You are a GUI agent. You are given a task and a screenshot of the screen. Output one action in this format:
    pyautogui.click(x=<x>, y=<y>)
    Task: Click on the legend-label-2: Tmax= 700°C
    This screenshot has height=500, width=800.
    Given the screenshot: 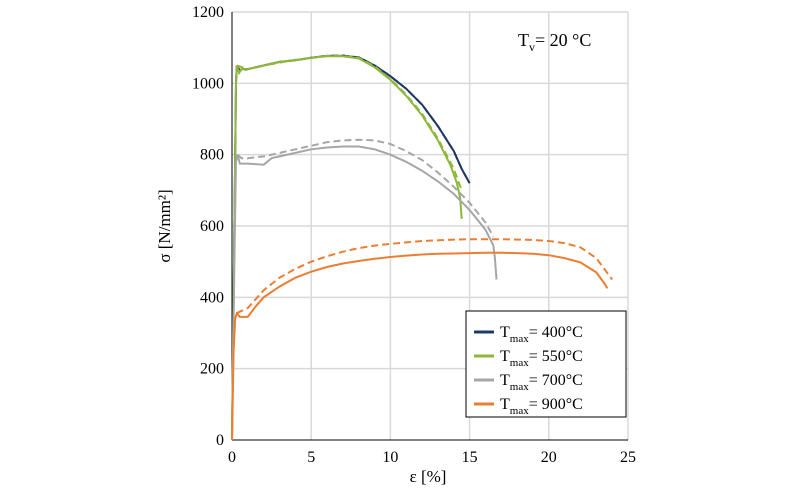 What is the action you would take?
    pyautogui.click(x=541, y=382)
    